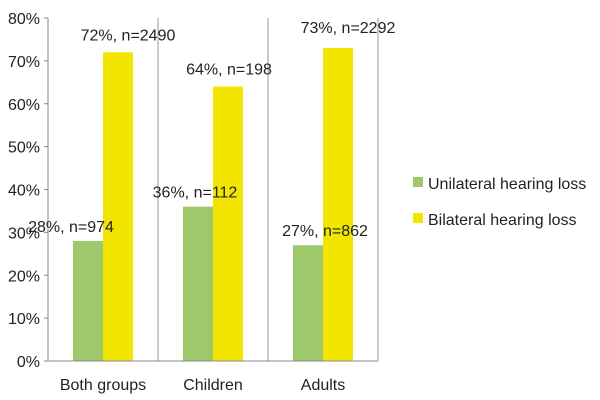  Describe the element at coordinates (24, 191) in the screenshot. I see `y-tick-label: 40%` at that location.